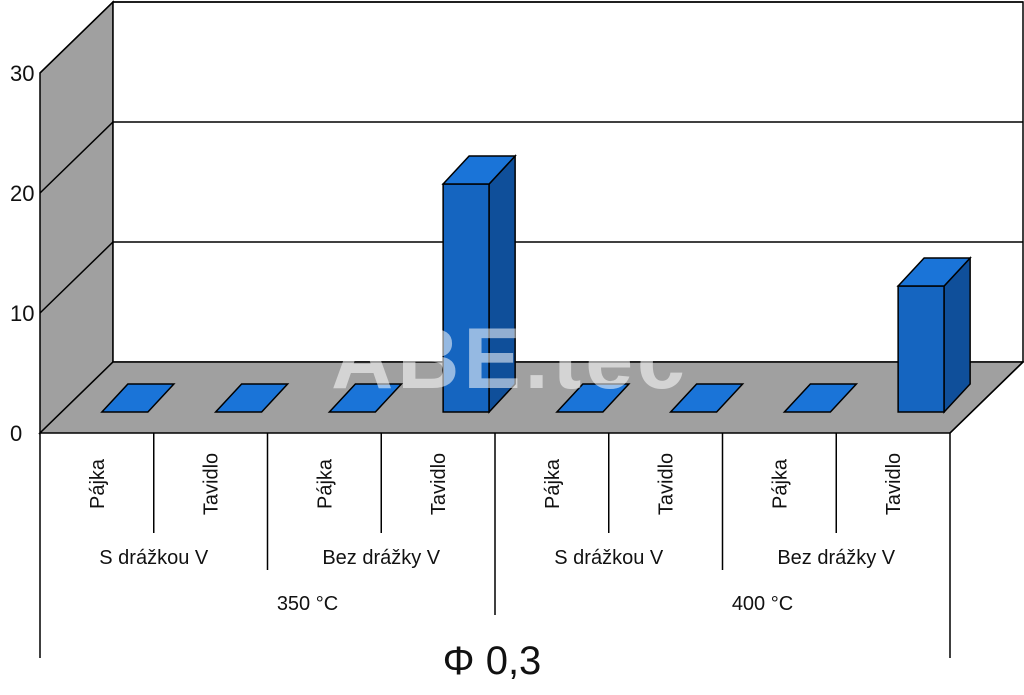 This screenshot has height=695, width=1024. I want to click on x-supergroup-label: 350 °C, so click(307, 604).